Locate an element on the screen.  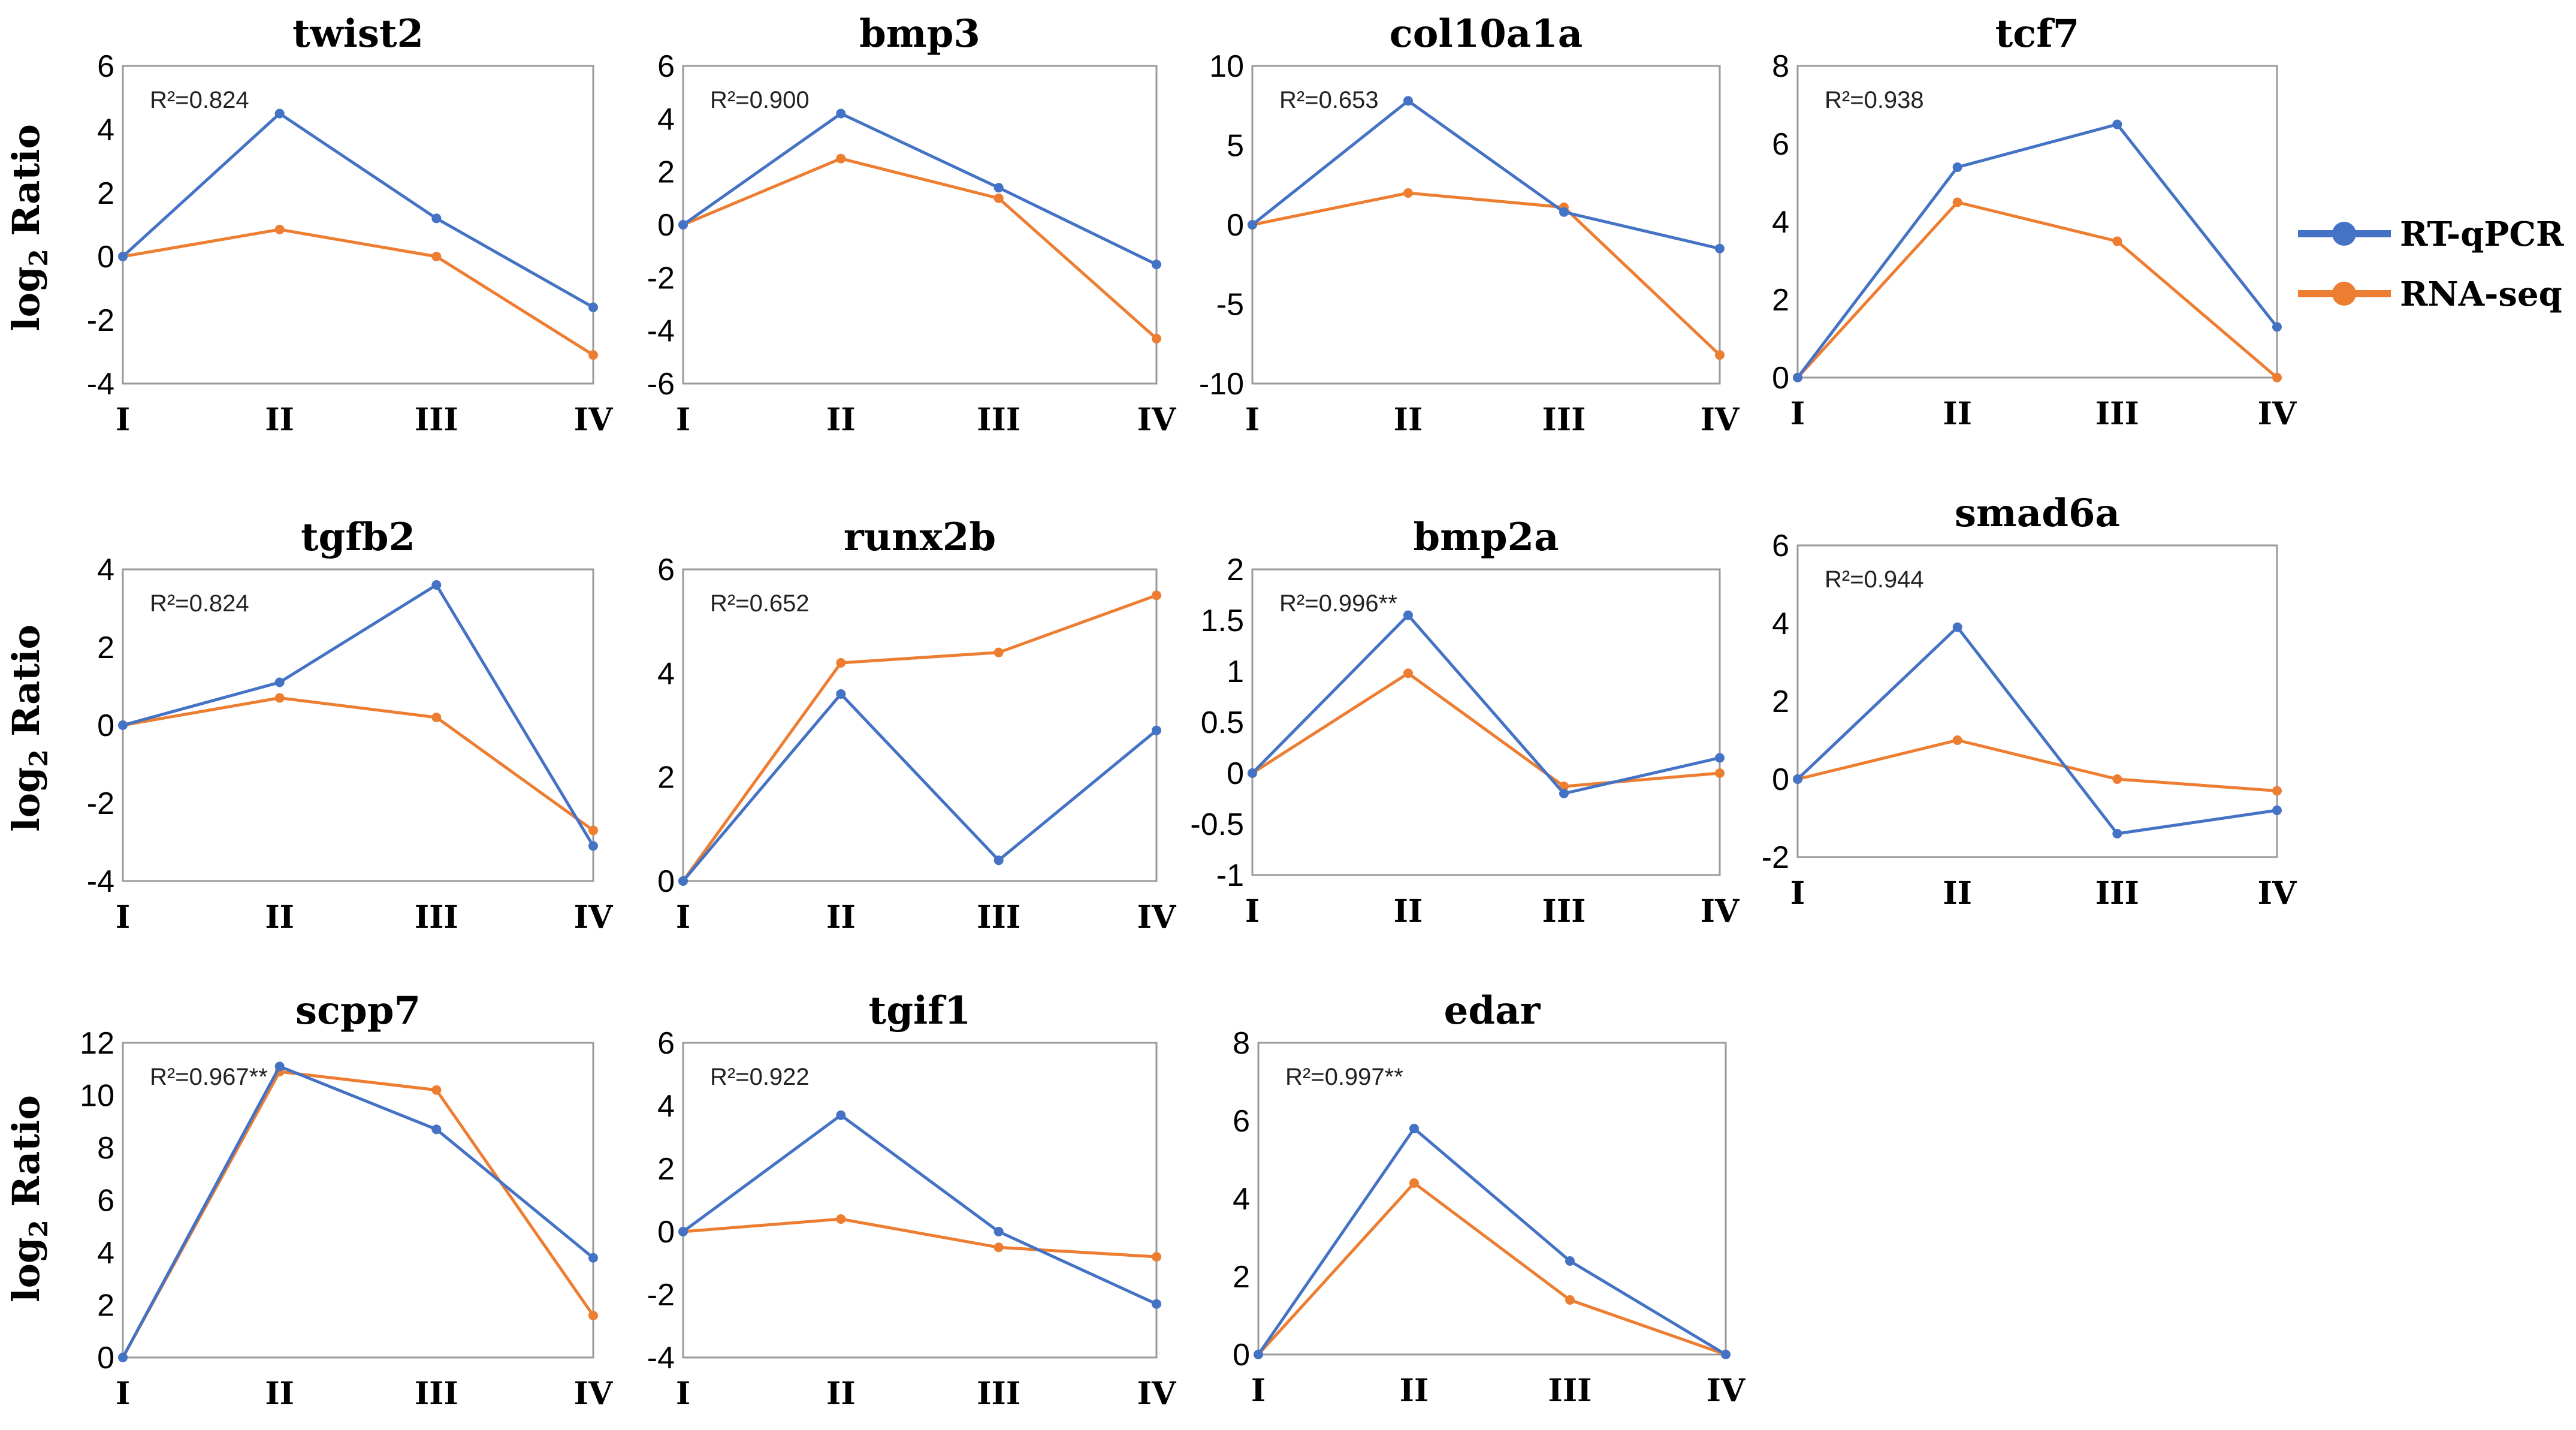
chart-scpp7-xtick: IV is located at coordinates (594, 1393).